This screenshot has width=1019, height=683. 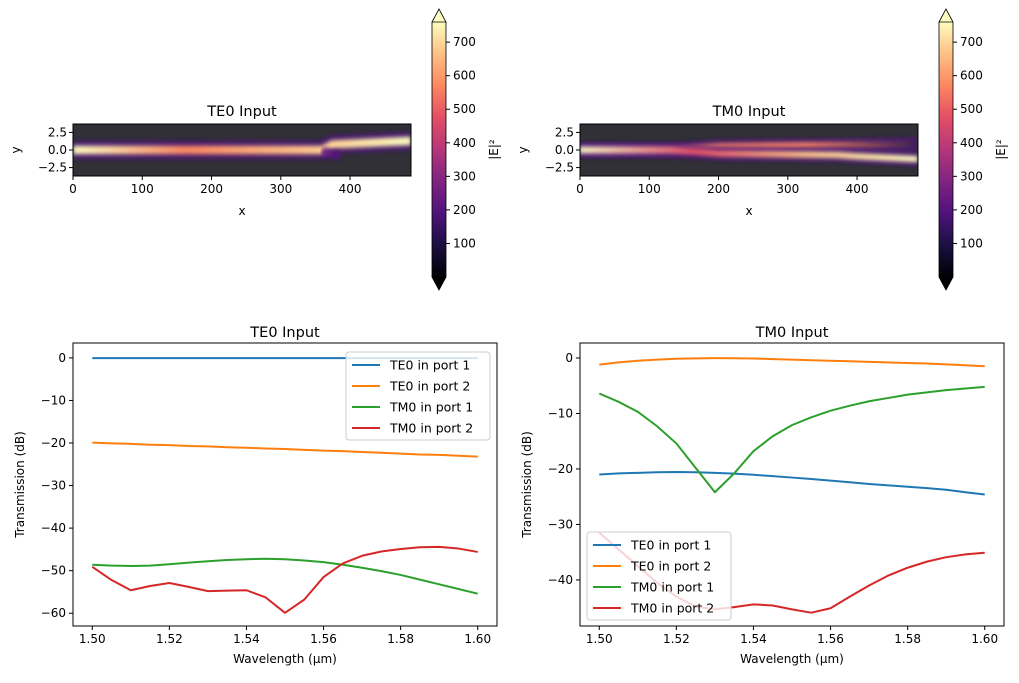 What do you see at coordinates (971, 143) in the screenshot?
I see `colorbar-tick-label: 400` at bounding box center [971, 143].